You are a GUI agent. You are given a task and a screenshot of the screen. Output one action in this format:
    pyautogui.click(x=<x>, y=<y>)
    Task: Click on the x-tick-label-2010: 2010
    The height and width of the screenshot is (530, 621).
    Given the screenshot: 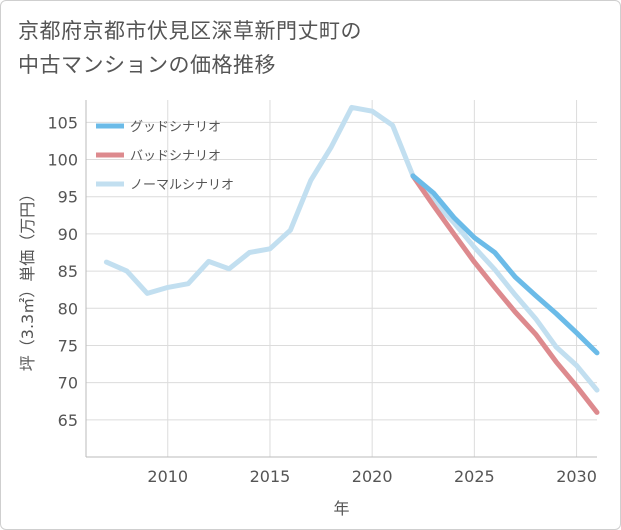 What is the action you would take?
    pyautogui.click(x=167, y=476)
    